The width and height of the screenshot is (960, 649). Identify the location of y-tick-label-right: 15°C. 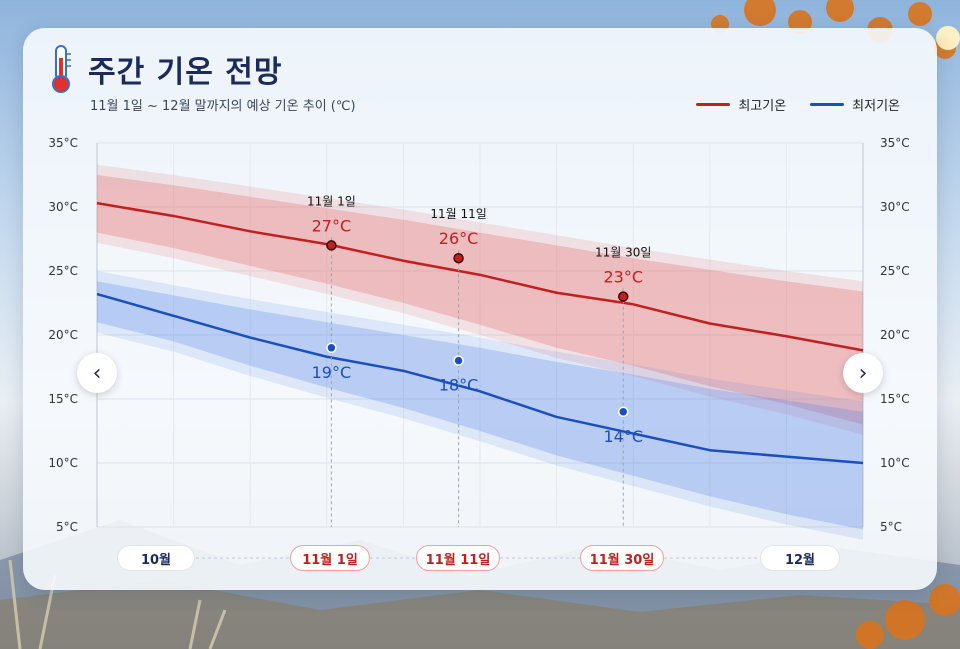
(895, 399).